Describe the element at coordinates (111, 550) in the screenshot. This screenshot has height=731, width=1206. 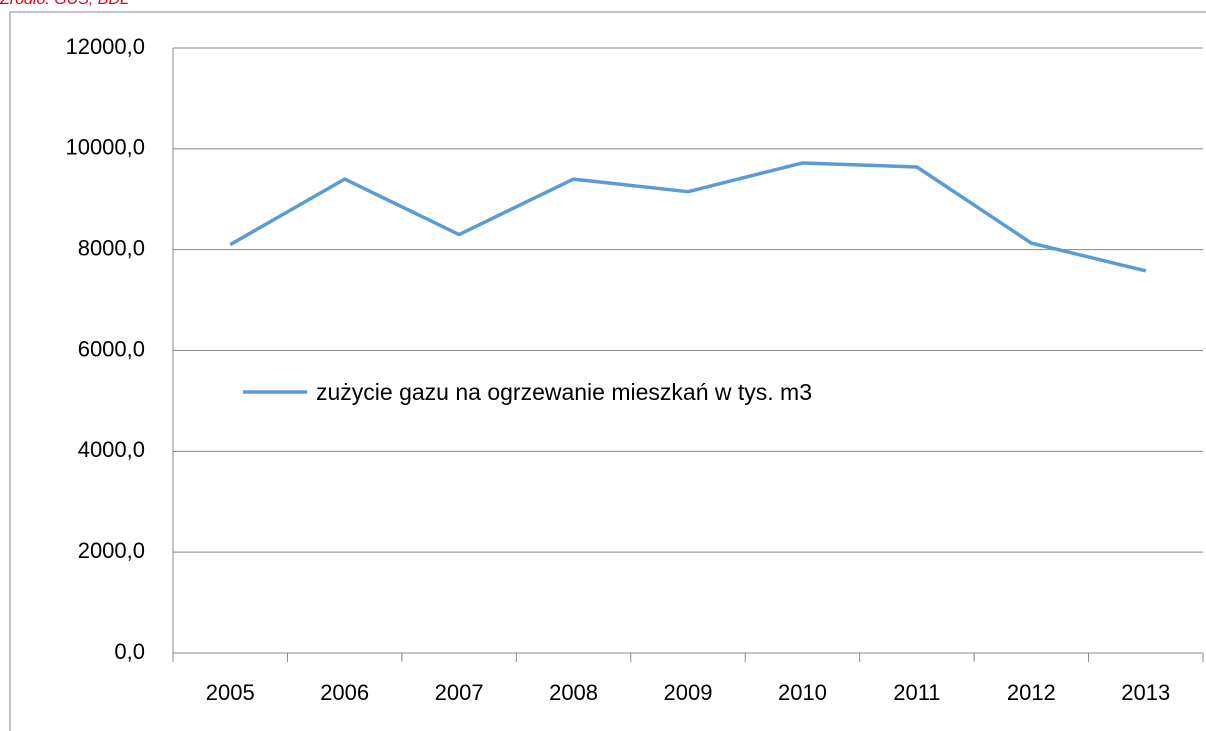
I see `y-tick-label: 2000,0` at that location.